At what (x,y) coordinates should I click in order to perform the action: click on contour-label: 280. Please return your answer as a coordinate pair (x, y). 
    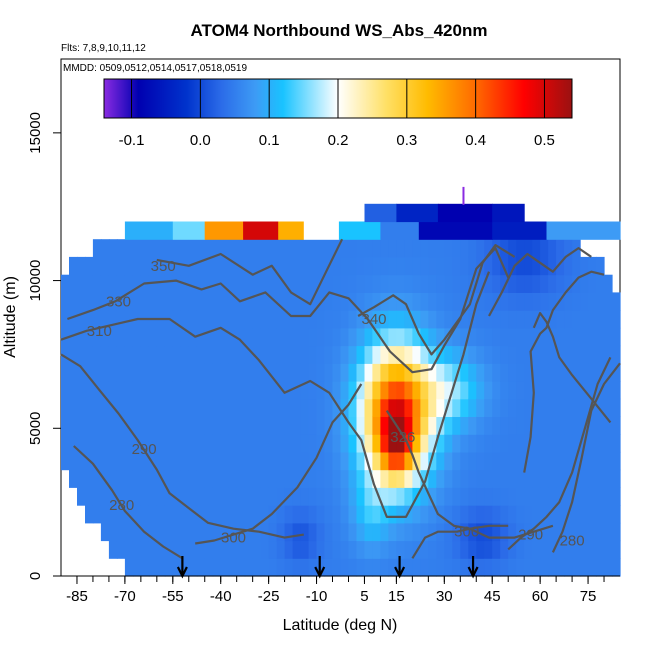
    Looking at the image, I should click on (572, 541).